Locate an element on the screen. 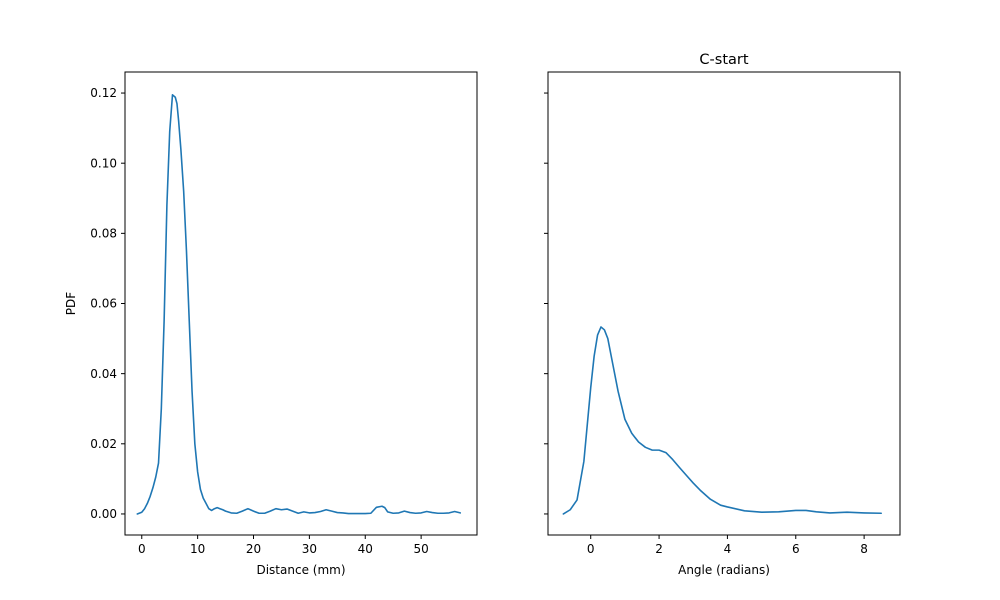 This screenshot has height=600, width=1000. angle-x-tick-label: 0 is located at coordinates (591, 549).